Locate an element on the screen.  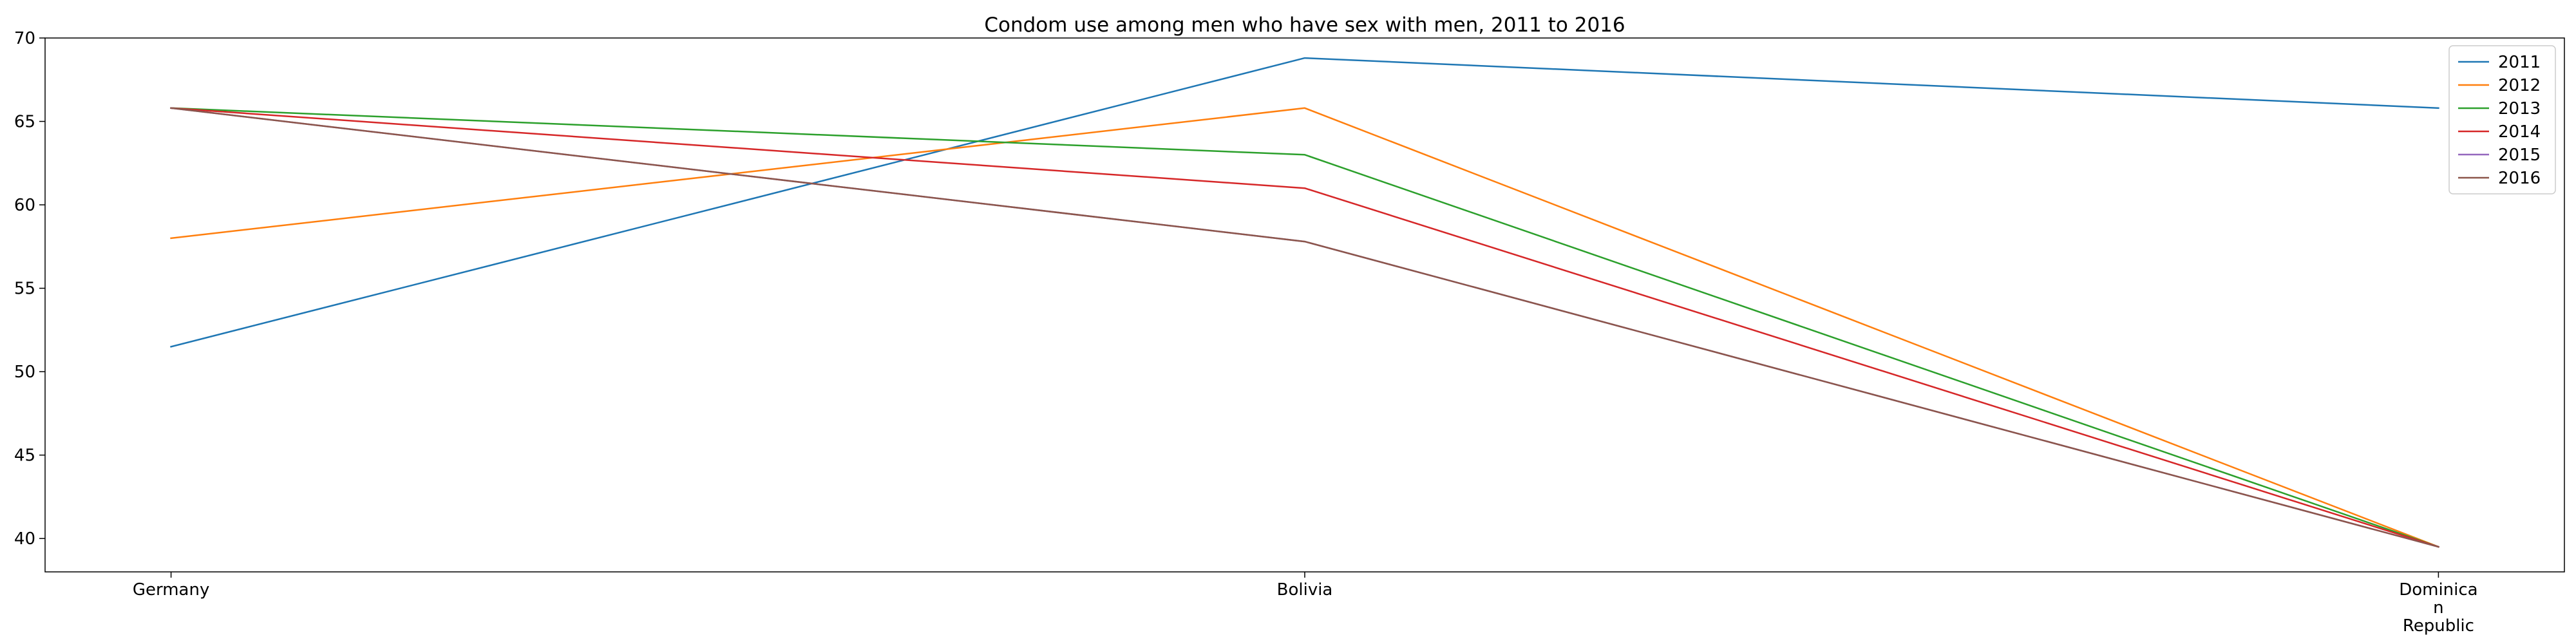
x-tick-label: Germany is located at coordinates (171, 590).